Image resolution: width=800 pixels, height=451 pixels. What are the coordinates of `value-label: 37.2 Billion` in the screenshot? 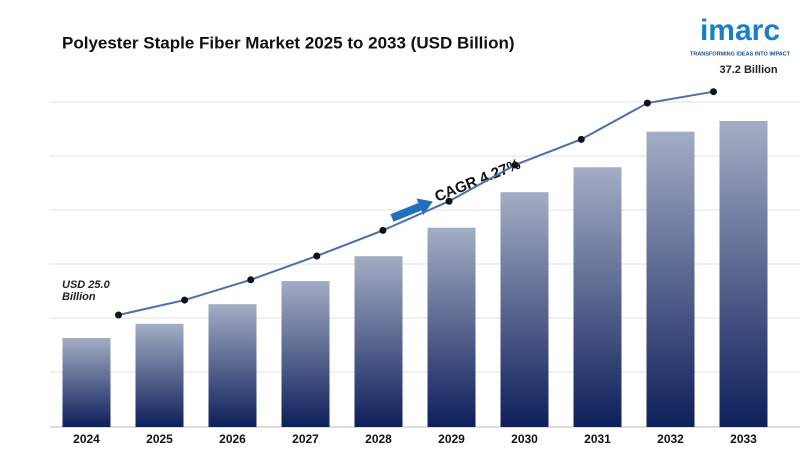 It's located at (748, 69).